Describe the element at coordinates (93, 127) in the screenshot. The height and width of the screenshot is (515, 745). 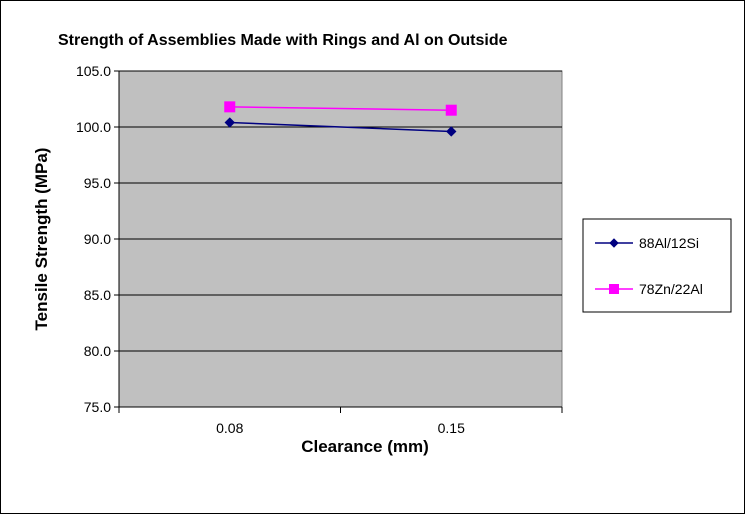
I see `y-tick-label: 100.0` at that location.